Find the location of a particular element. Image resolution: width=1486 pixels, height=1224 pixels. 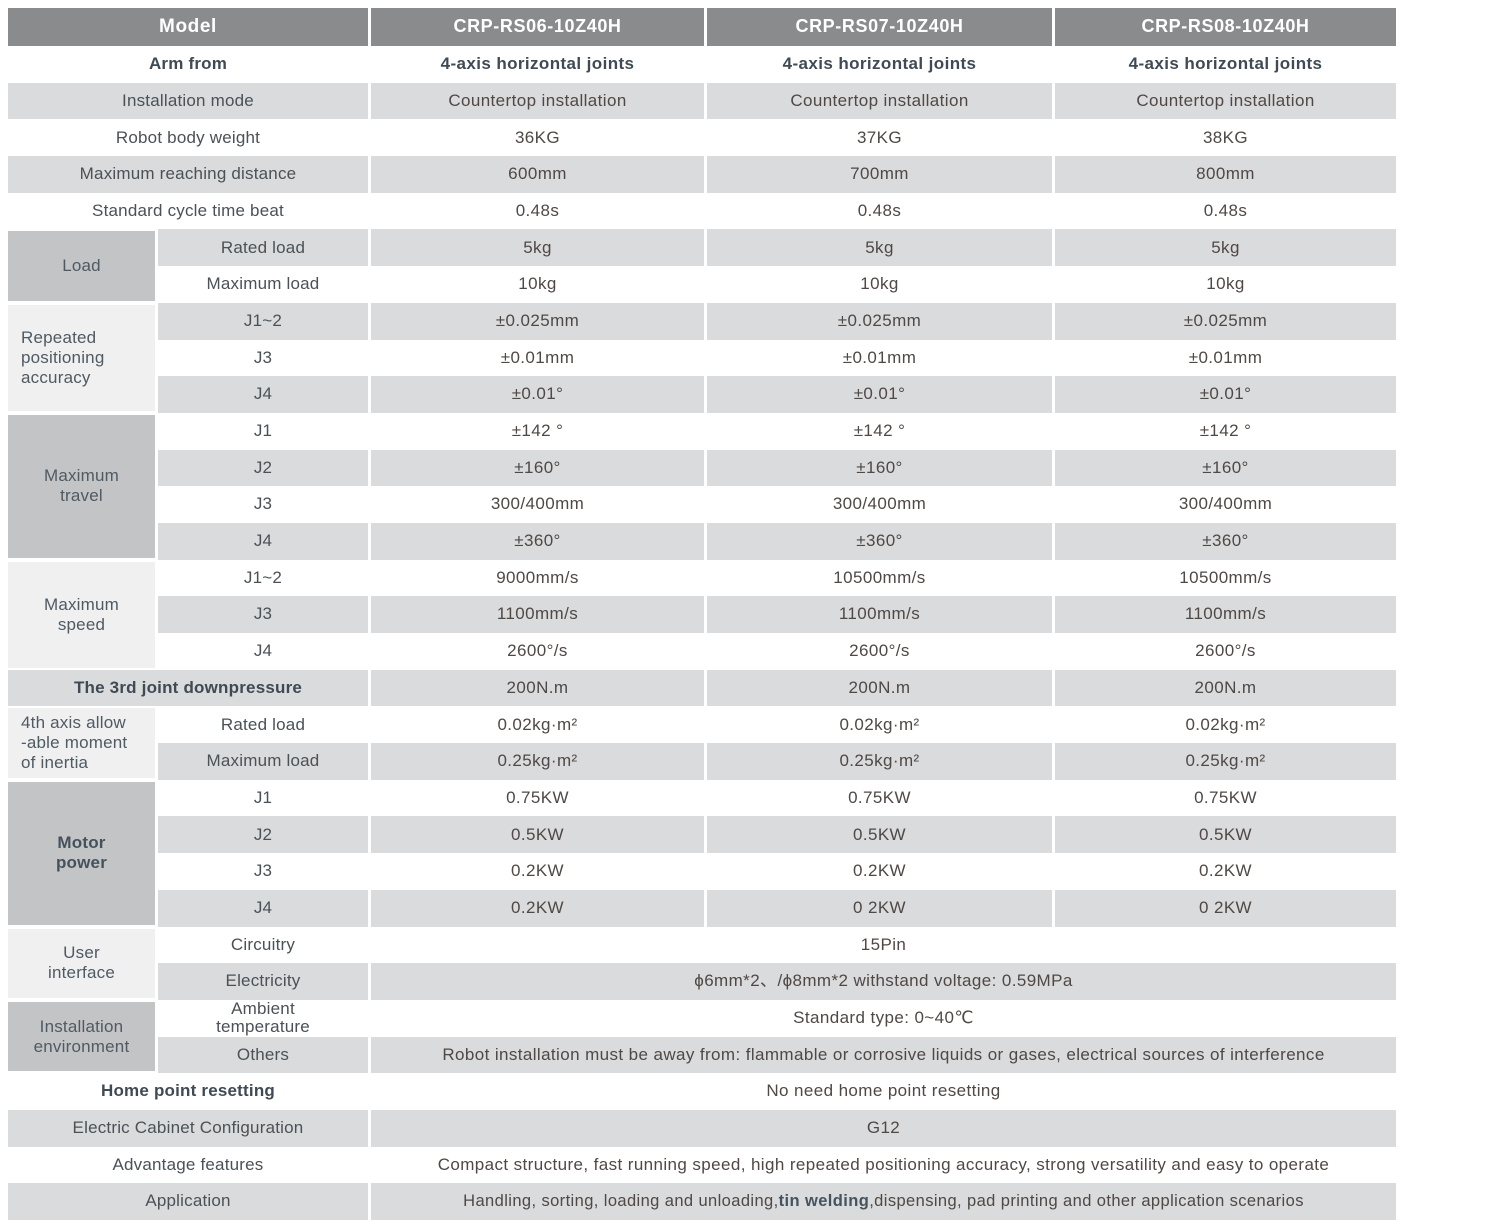

row-label-robot-body-weight: Robot body weight is located at coordinates (188, 138).